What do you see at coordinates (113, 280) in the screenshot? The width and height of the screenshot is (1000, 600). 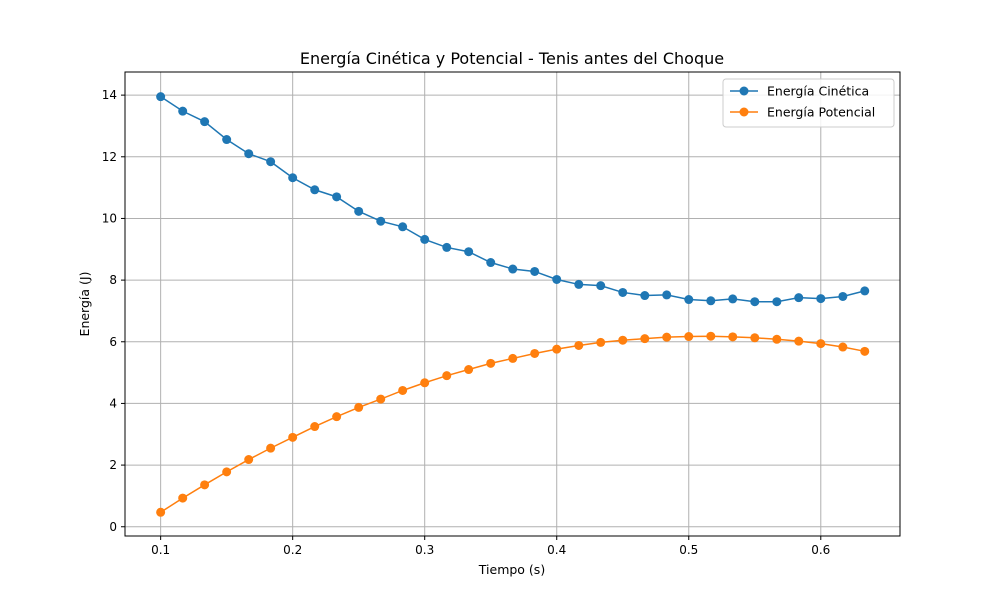 I see `y-tick-label: 8` at bounding box center [113, 280].